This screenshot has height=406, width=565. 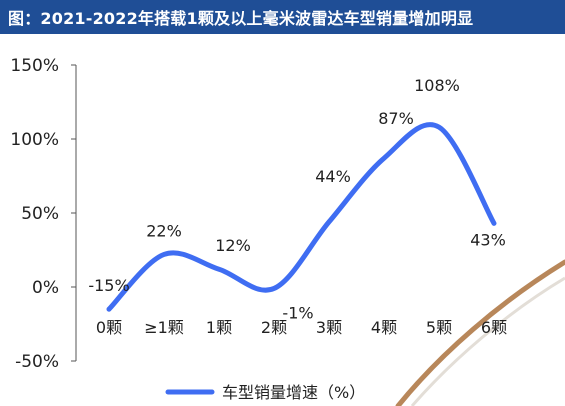 I want to click on legend-label: 车型销量增速（%）, so click(x=293, y=392).